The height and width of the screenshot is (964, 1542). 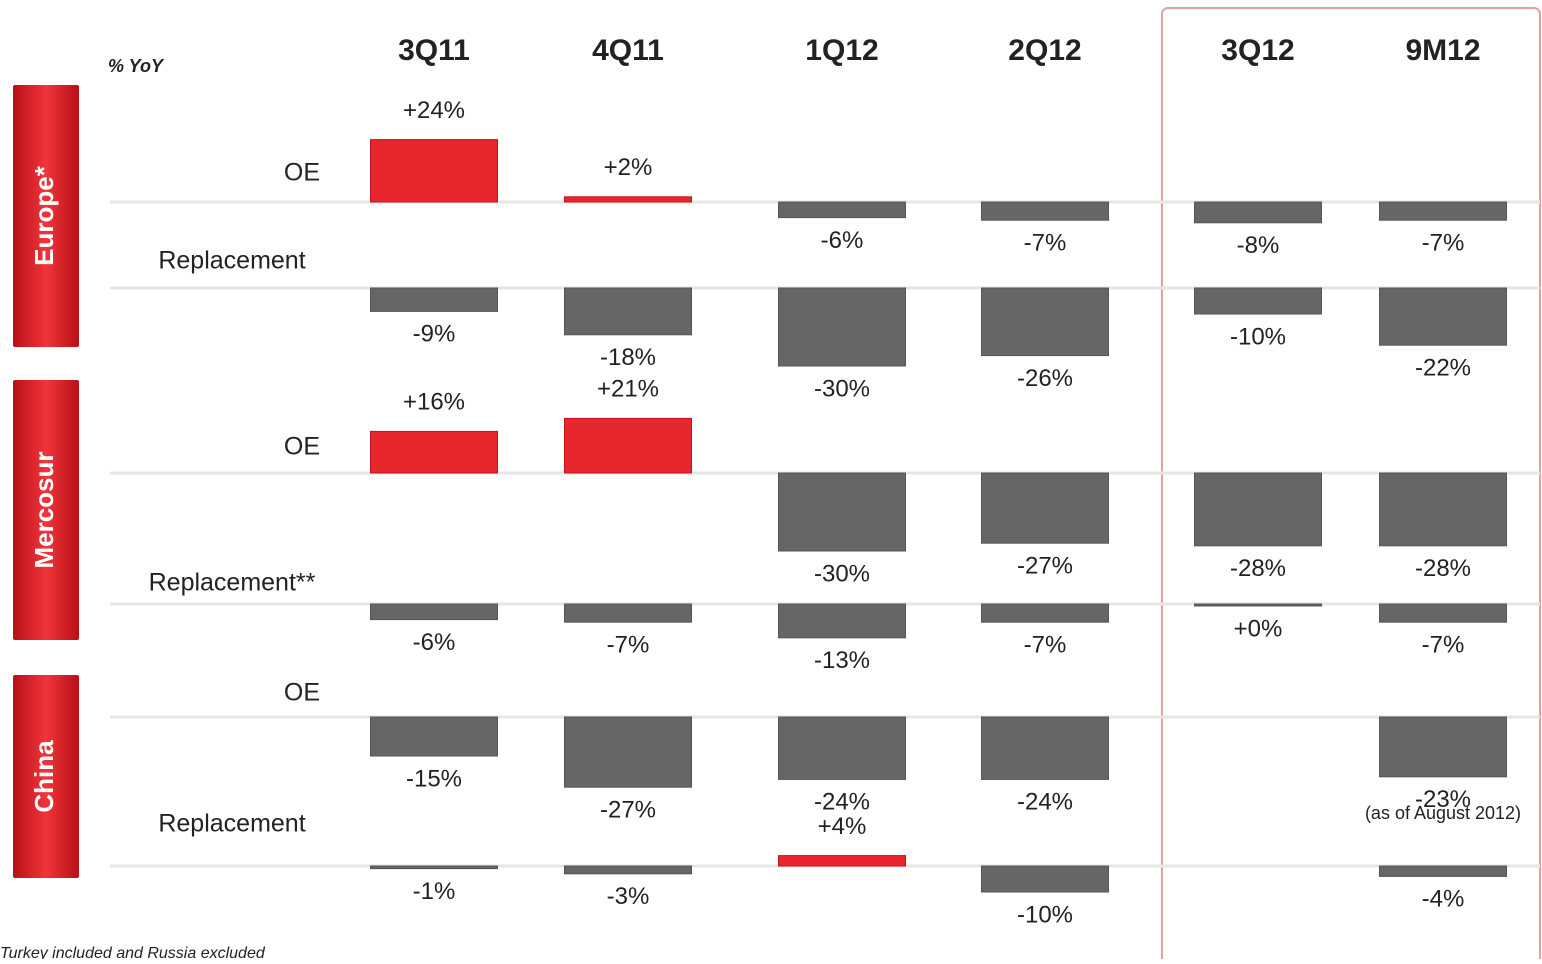 I want to click on region-label: Mercosur, so click(x=44, y=509).